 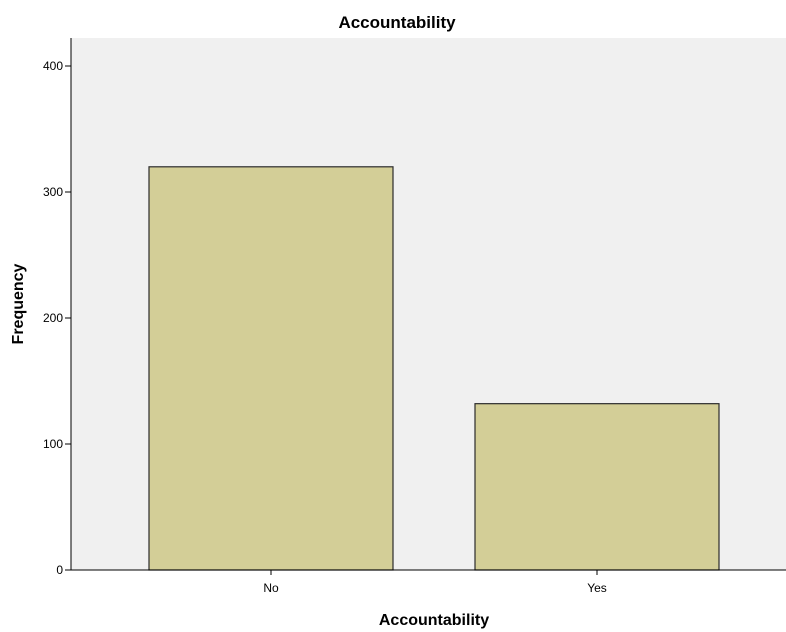 I want to click on x-axis-title: Accountability, so click(x=434, y=620).